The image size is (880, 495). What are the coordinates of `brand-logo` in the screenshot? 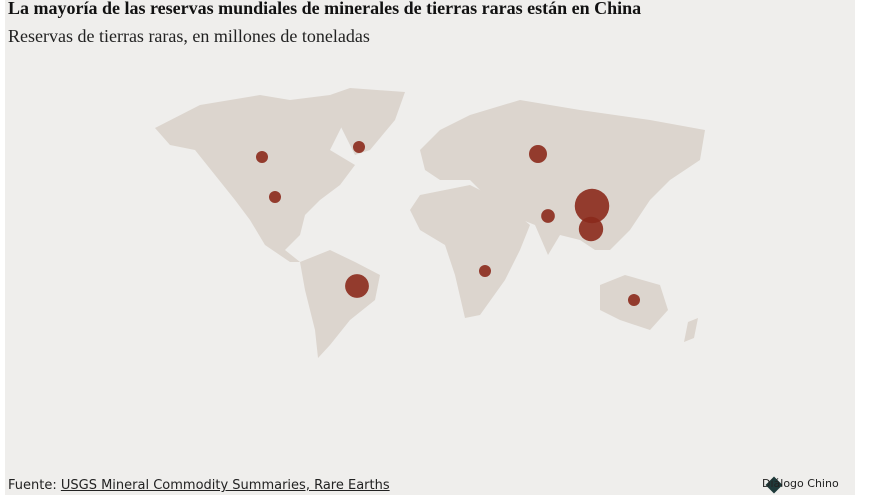 It's located at (774, 485).